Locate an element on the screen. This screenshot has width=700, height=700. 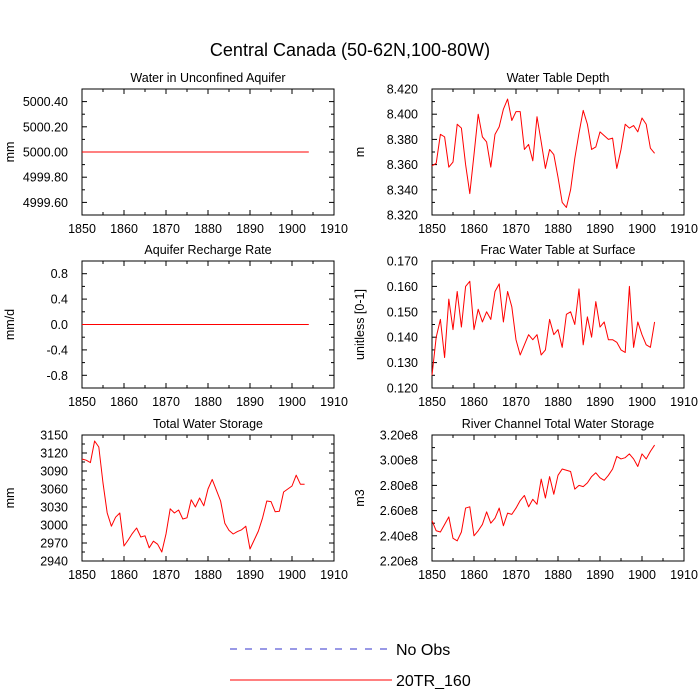
y-tick-label: 2.40e8 is located at coordinates (399, 536).